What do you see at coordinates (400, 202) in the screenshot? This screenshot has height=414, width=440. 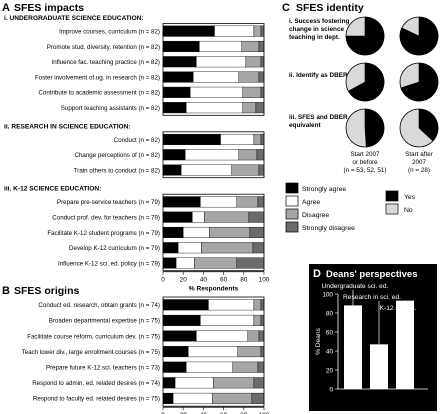 I see `yes-no-legend: Yes No` at bounding box center [400, 202].